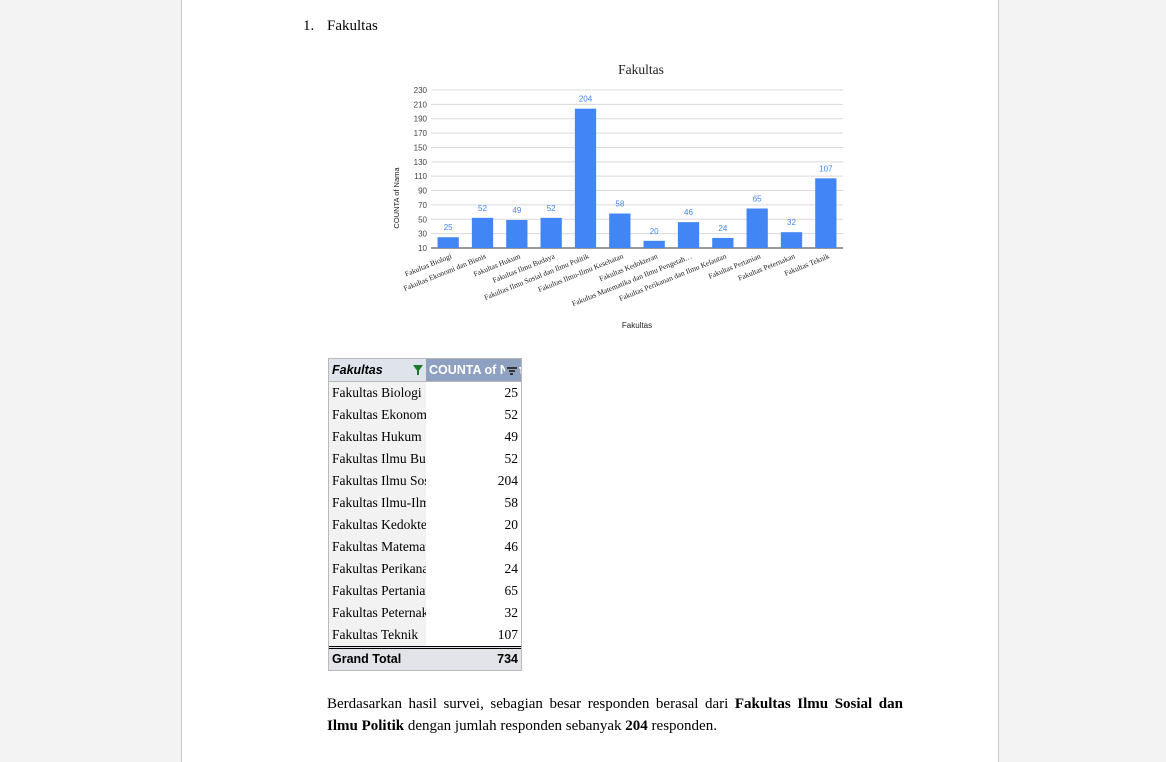 This screenshot has height=762, width=1166. What do you see at coordinates (507, 480) in the screenshot?
I see `pivot-row-value: 204` at bounding box center [507, 480].